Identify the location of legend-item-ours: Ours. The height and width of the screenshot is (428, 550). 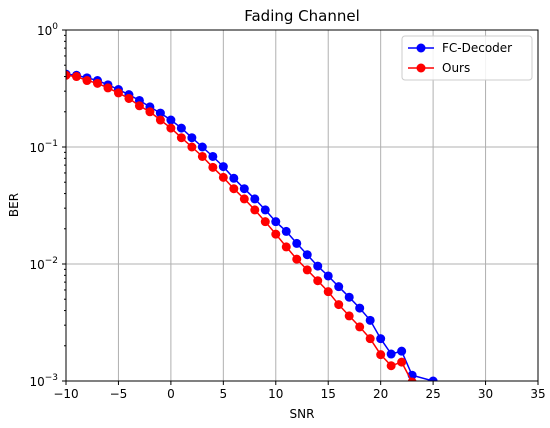
(439, 68).